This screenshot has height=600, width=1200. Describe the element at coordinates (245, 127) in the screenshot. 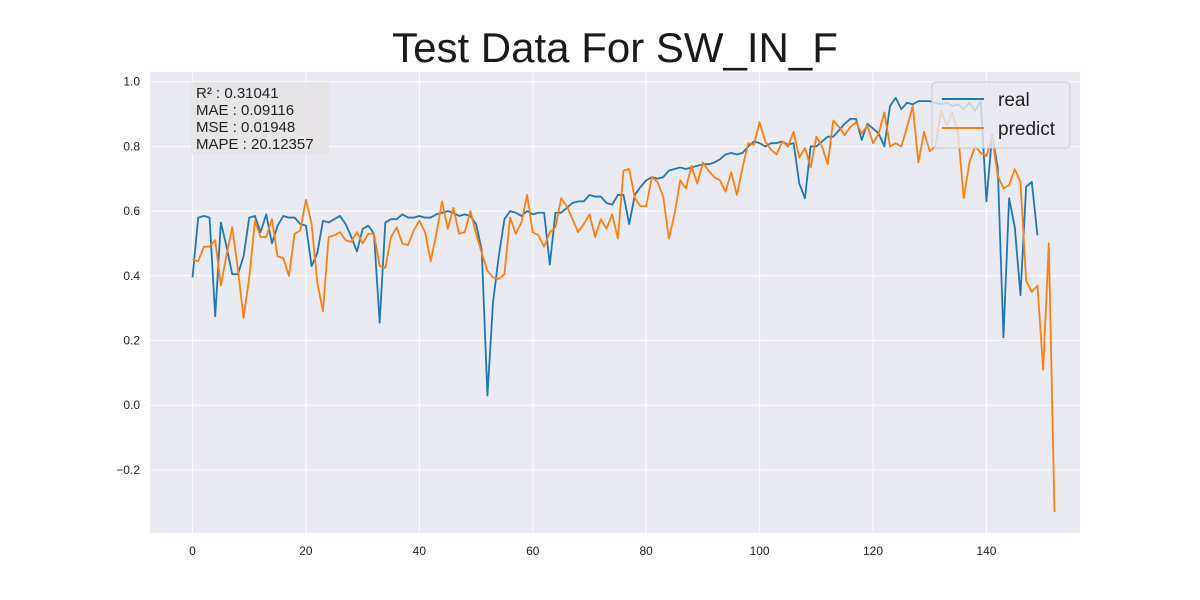

I see `stat-mse: MSE : 0.01948` at that location.